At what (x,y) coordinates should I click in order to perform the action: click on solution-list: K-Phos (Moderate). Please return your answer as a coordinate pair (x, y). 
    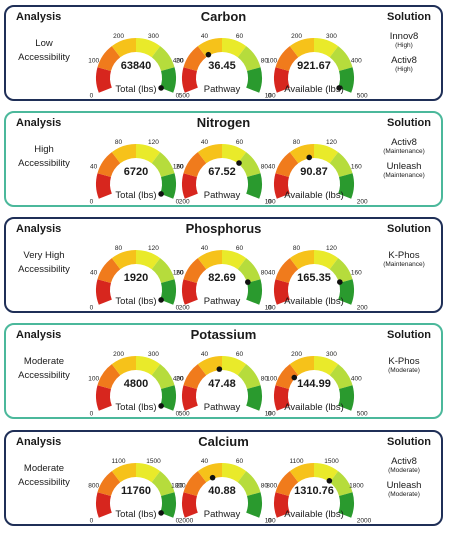
    Looking at the image, I should click on (404, 368).